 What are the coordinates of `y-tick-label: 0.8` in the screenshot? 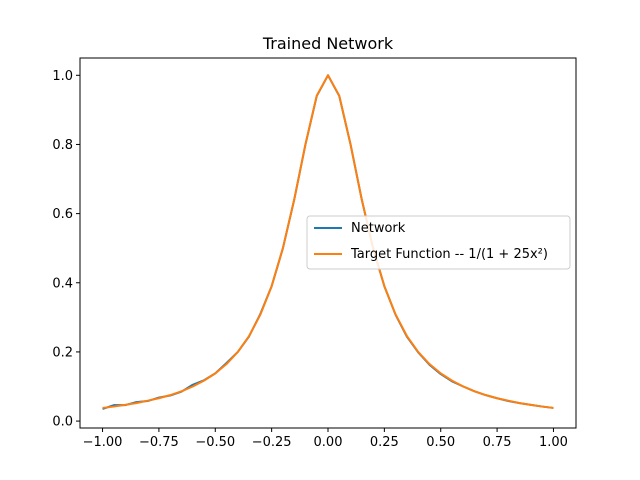 It's located at (62, 145).